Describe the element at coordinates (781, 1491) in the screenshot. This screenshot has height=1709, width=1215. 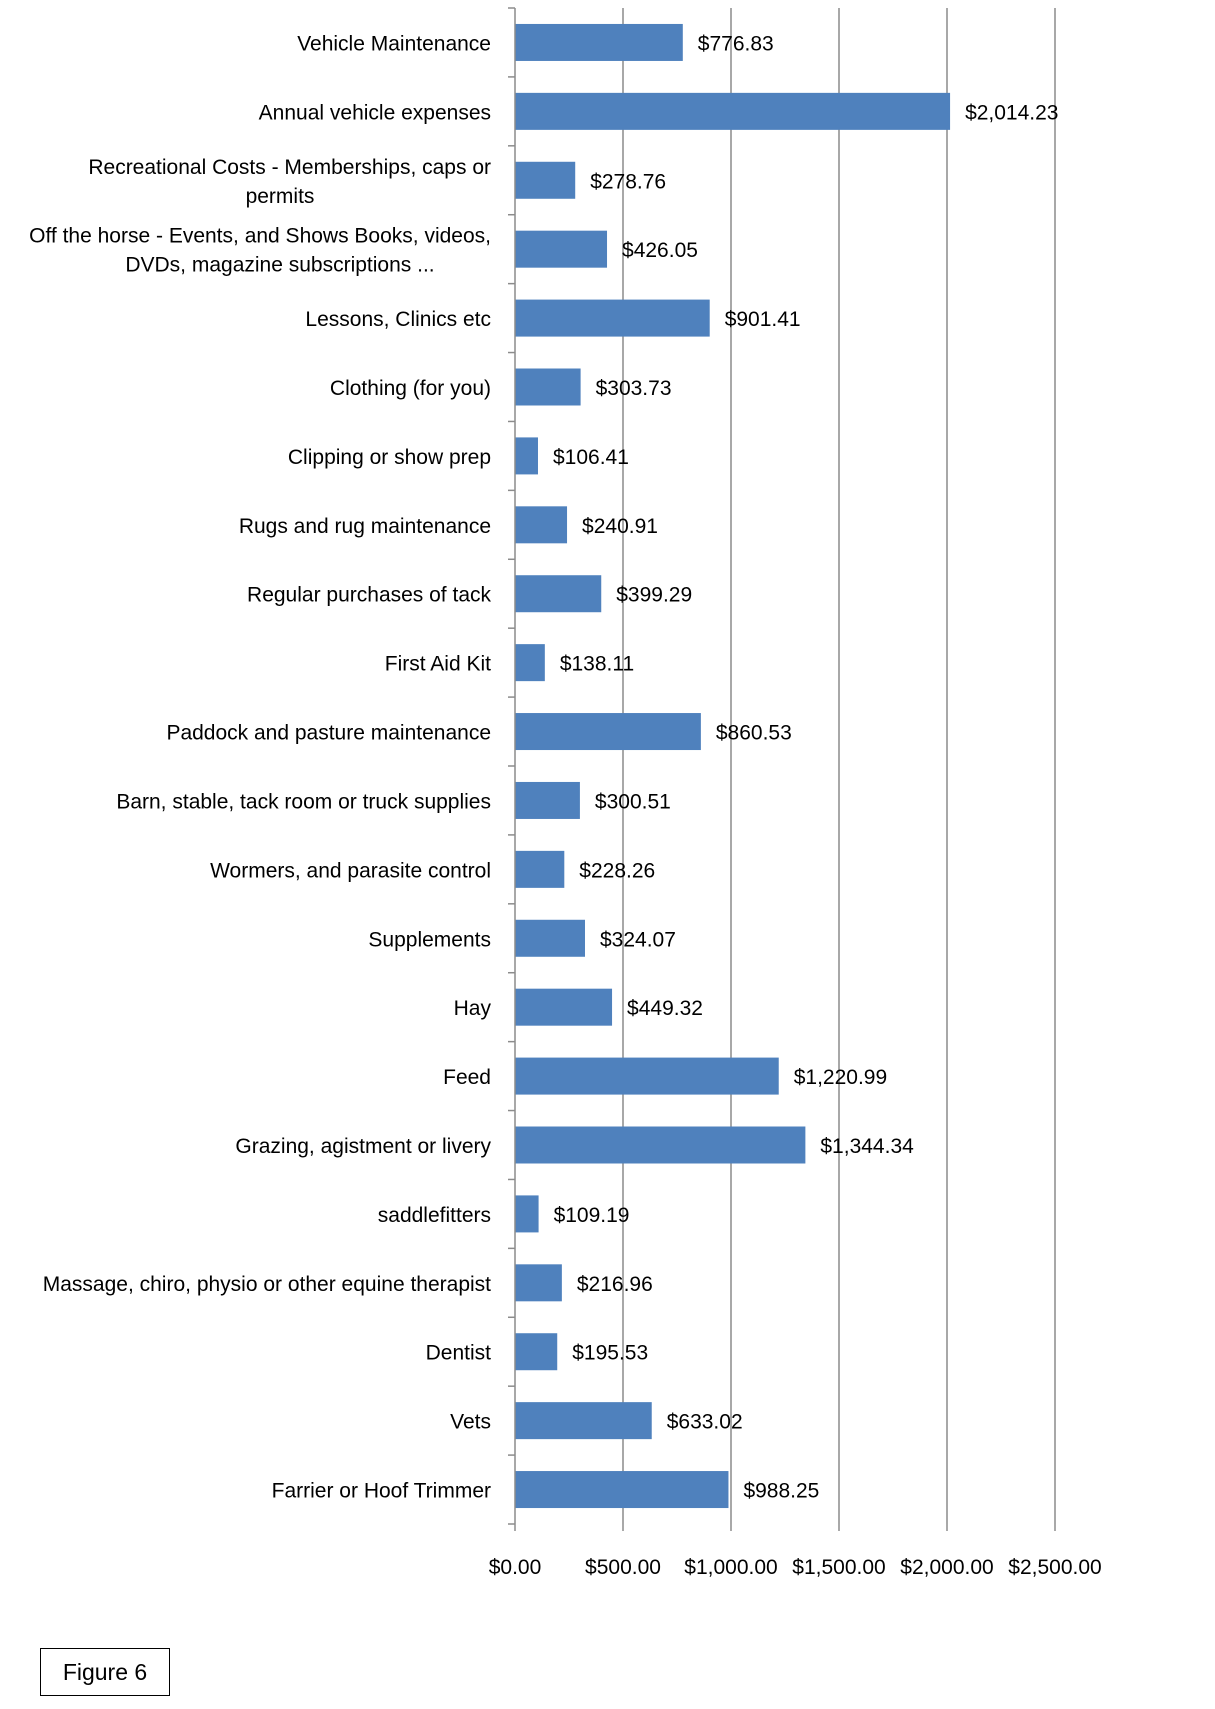
I see `value-label: $988.25` at that location.